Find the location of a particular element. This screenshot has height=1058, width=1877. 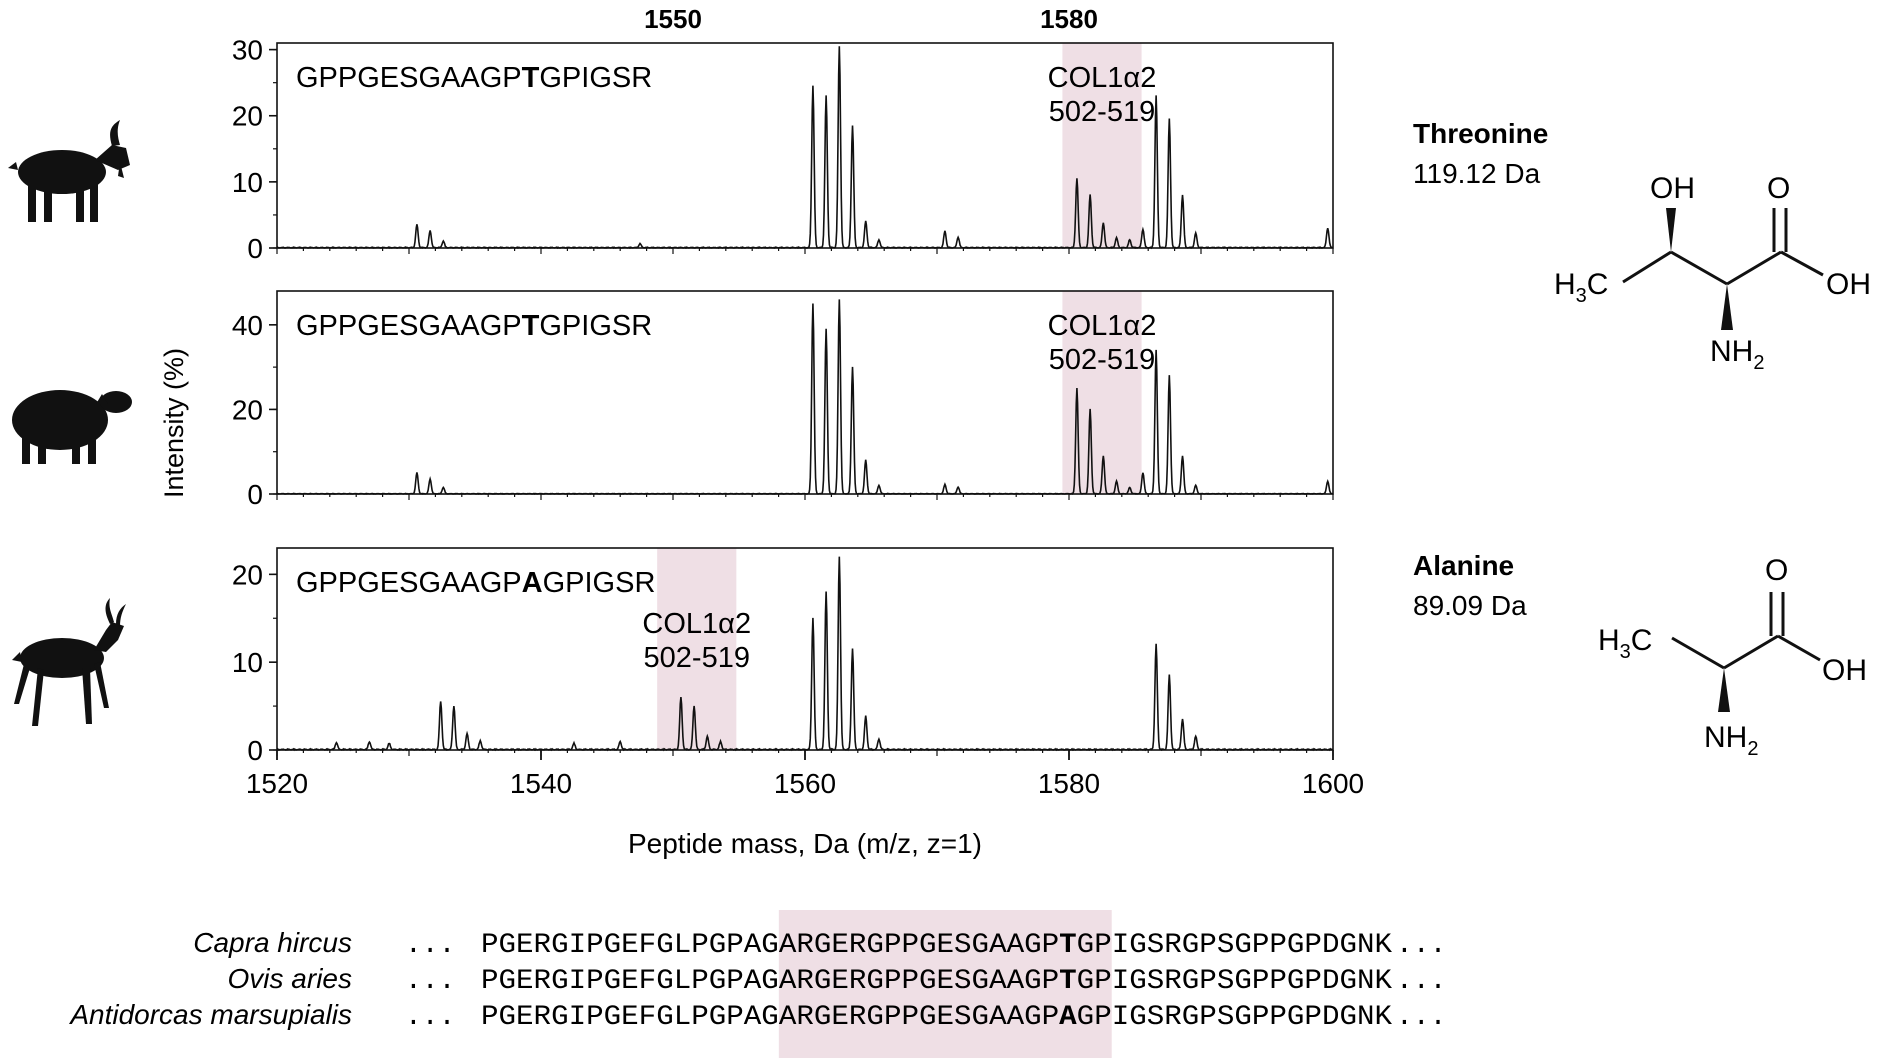

y-axis-label: Intensity (%) is located at coordinates (174, 423).